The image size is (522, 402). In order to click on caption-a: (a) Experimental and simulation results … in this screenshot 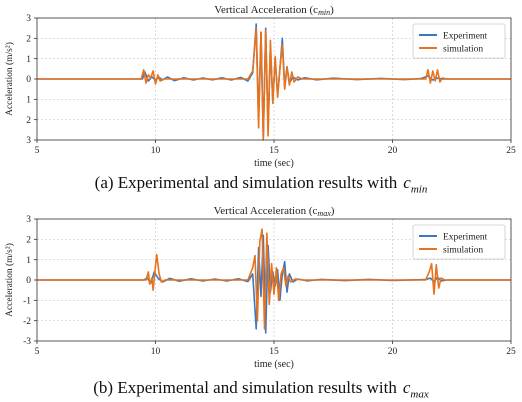, I will do `click(261, 184)`.